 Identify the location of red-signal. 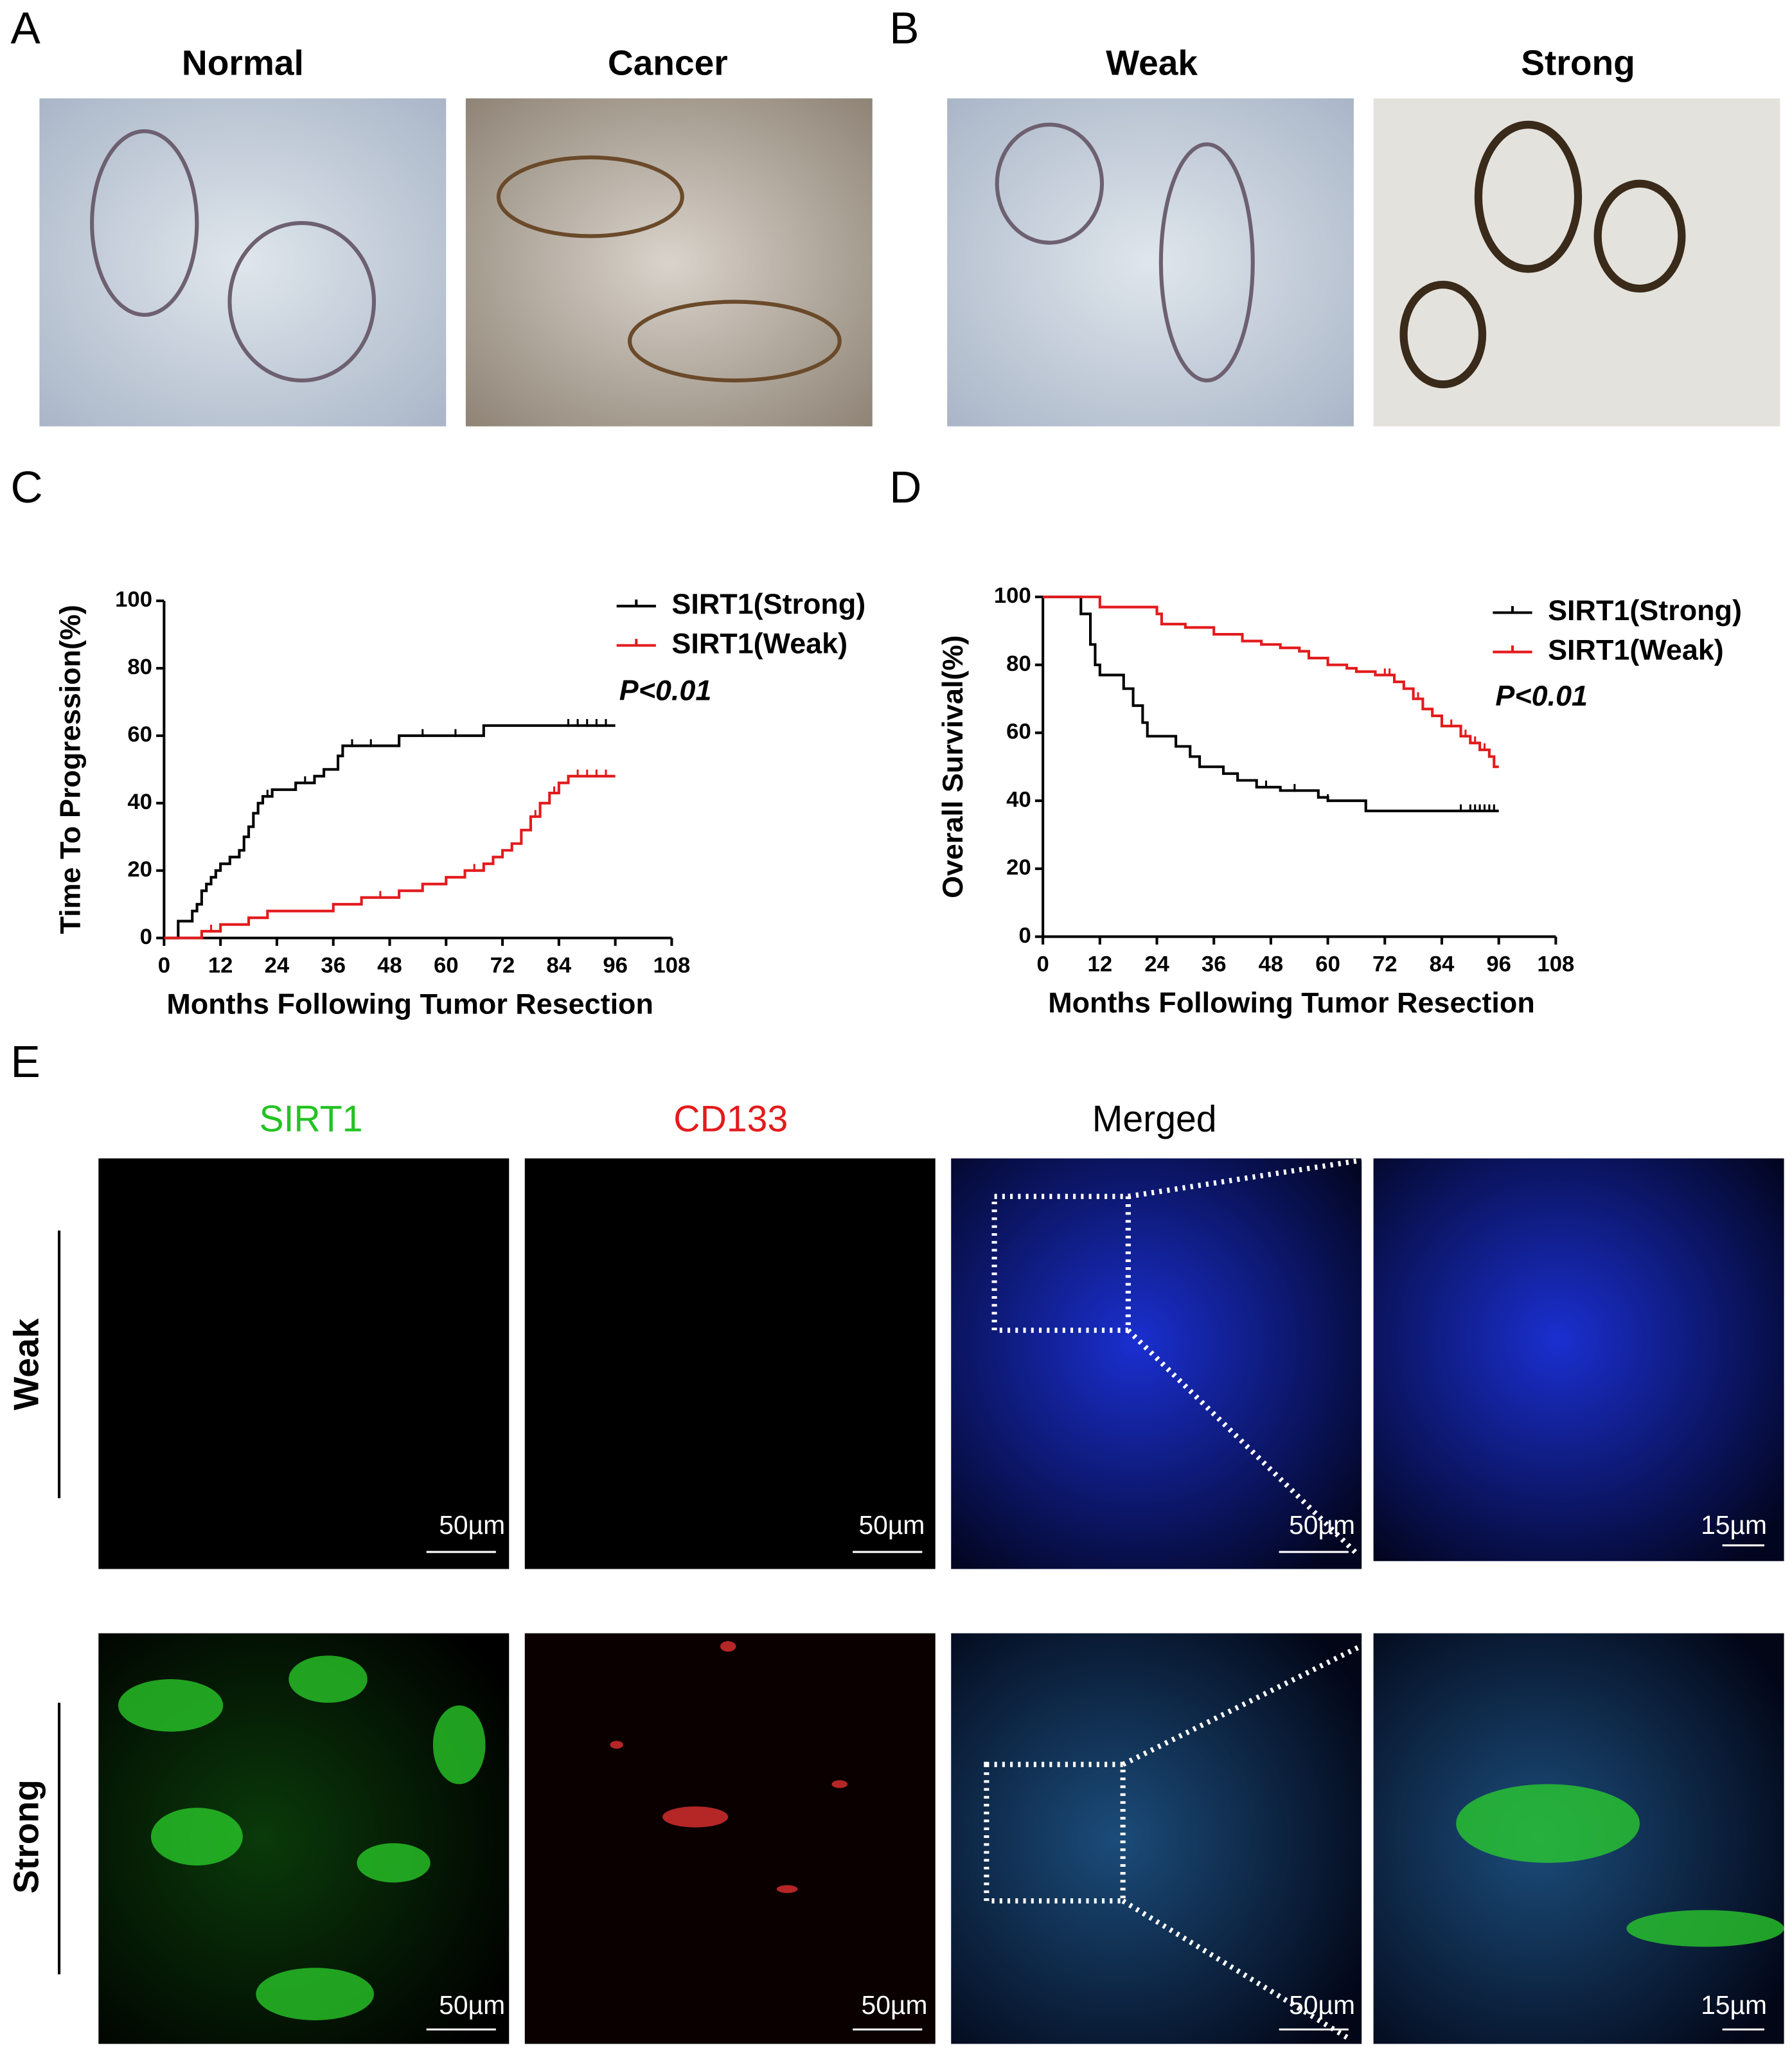
(729, 1767).